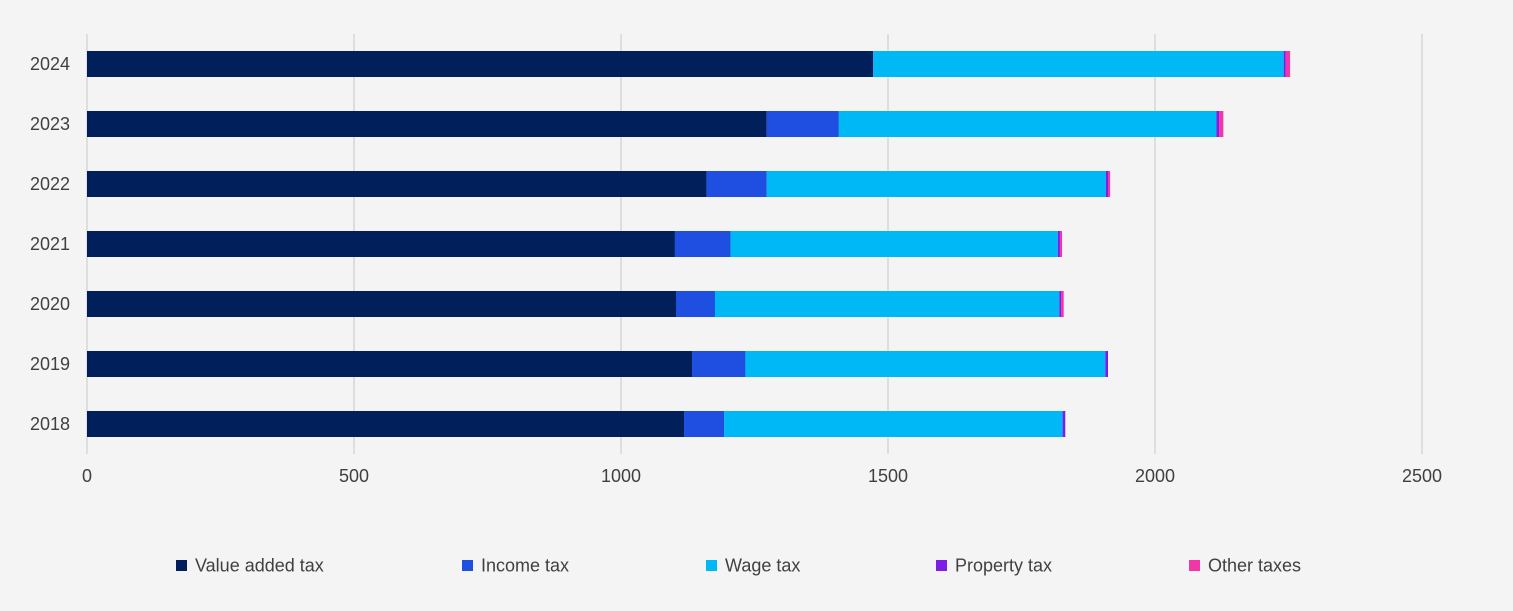  What do you see at coordinates (925, 364) in the screenshot?
I see `bar-segment-2019-wage-tax` at bounding box center [925, 364].